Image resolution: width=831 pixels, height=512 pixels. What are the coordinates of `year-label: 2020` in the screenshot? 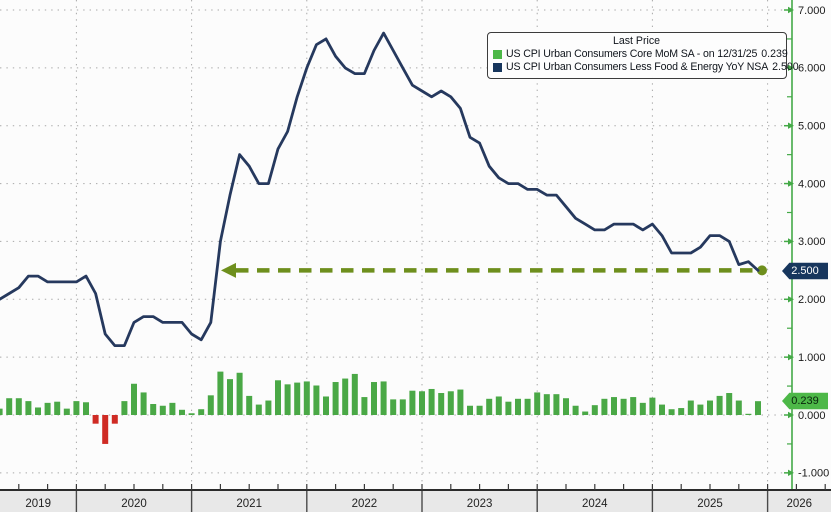 It's located at (134, 504).